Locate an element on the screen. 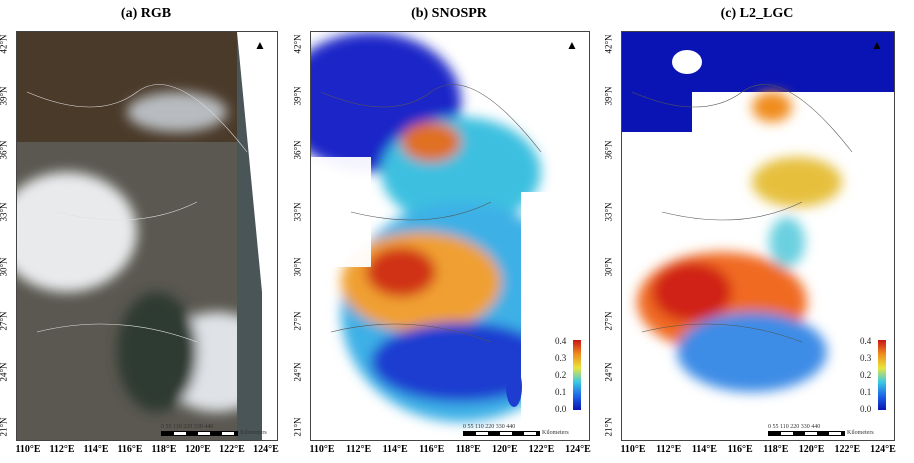 Image resolution: width=914 pixels, height=463 pixels. panel-title: (c) L2_LGC is located at coordinates (757, 13).